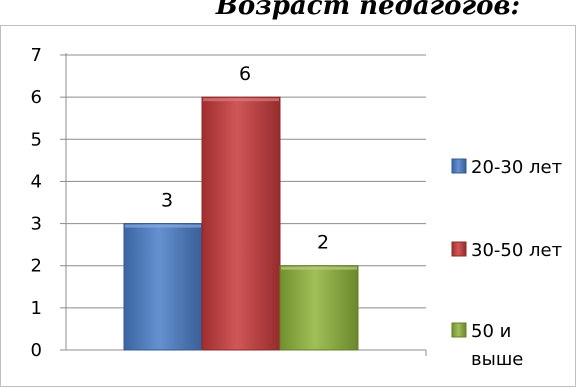 The height and width of the screenshot is (387, 576). I want to click on y-tick-label-6: 6, so click(36, 97).